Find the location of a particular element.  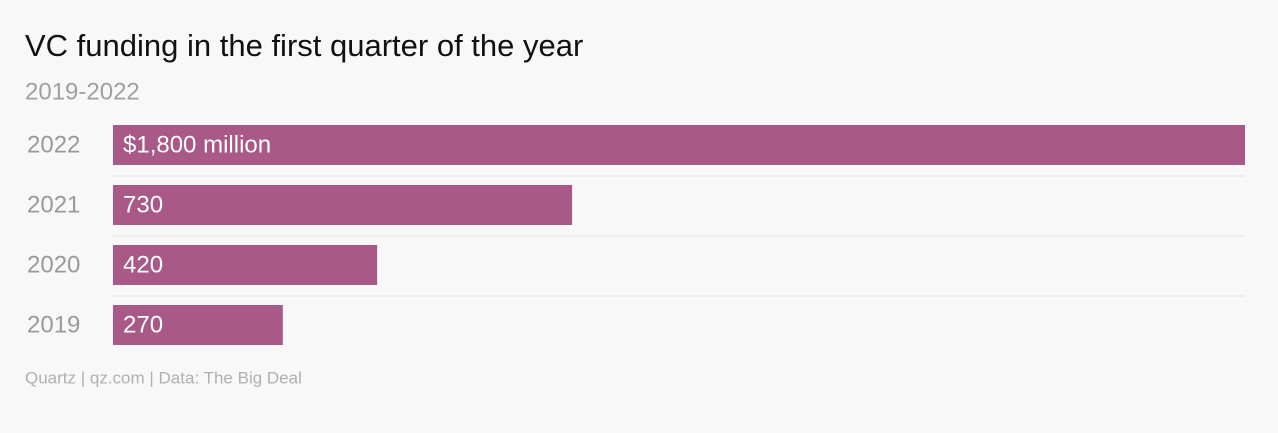

chart-subtitle: 2019-2022 is located at coordinates (82, 91).